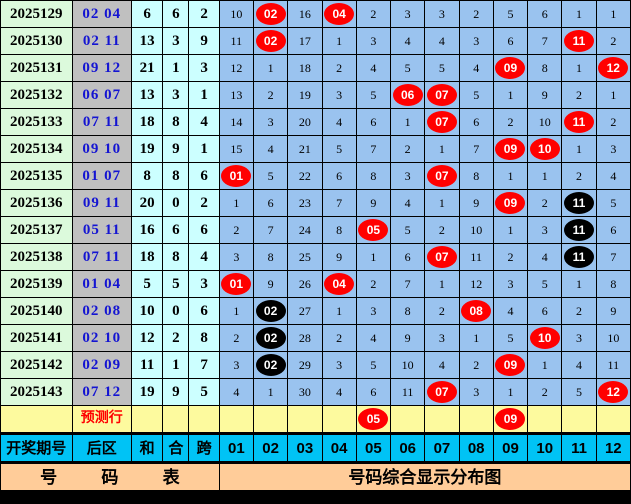 The width and height of the screenshot is (631, 504). I want to click on sum-cell: 18, so click(147, 122).